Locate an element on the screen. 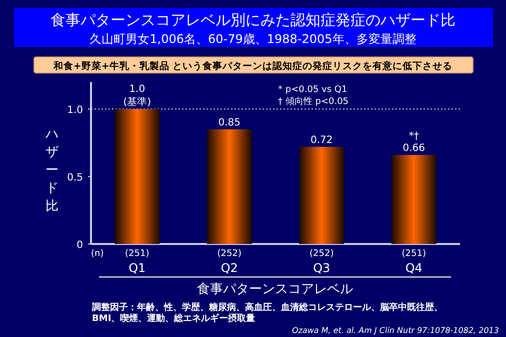 This screenshot has height=337, width=506. data-label: 0.85 is located at coordinates (229, 122).